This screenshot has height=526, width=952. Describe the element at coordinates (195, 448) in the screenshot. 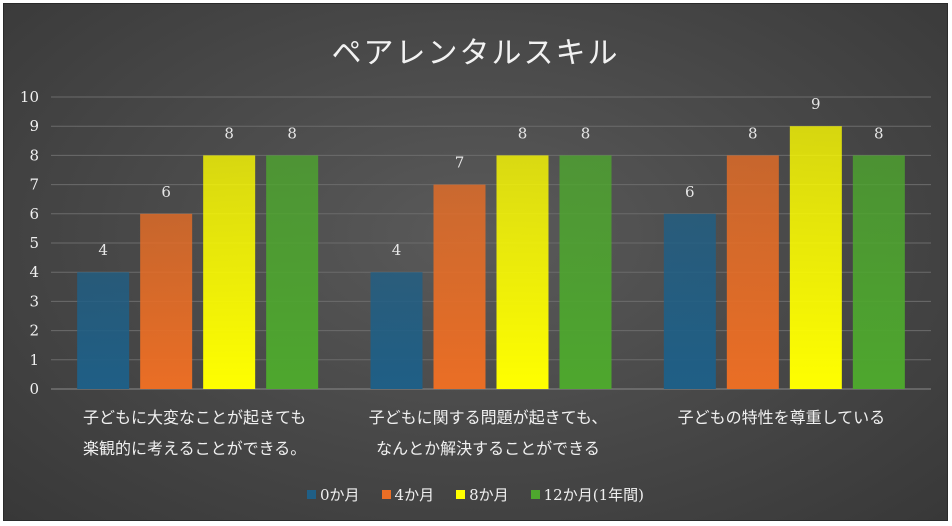

I see `x-tick-label-line: 楽観的に考えることができる。` at that location.